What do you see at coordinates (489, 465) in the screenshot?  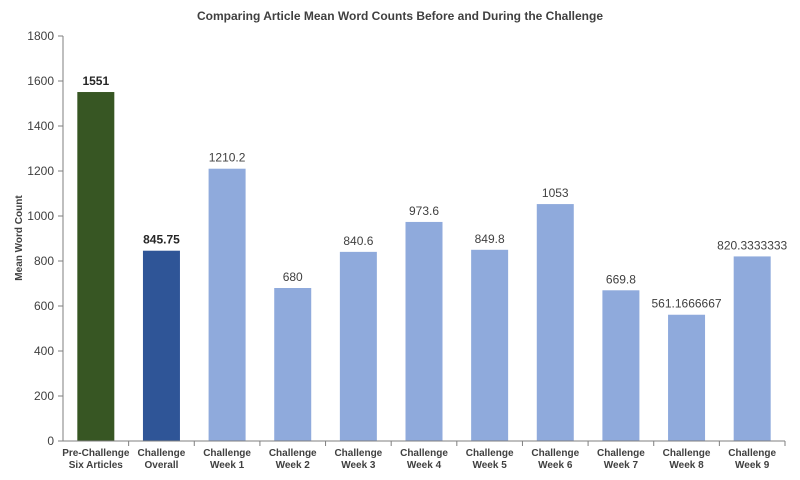 I see `x-tick-label: Week 5` at bounding box center [489, 465].